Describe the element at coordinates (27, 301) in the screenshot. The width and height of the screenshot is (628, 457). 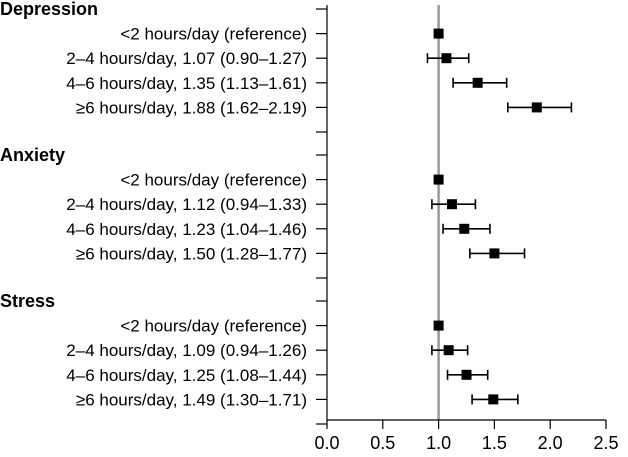
I see `group-title-stress: Stress` at that location.